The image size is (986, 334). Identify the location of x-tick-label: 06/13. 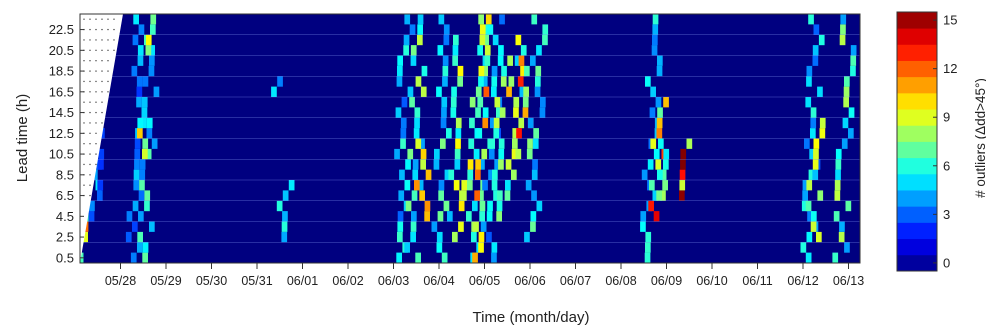
(848, 281).